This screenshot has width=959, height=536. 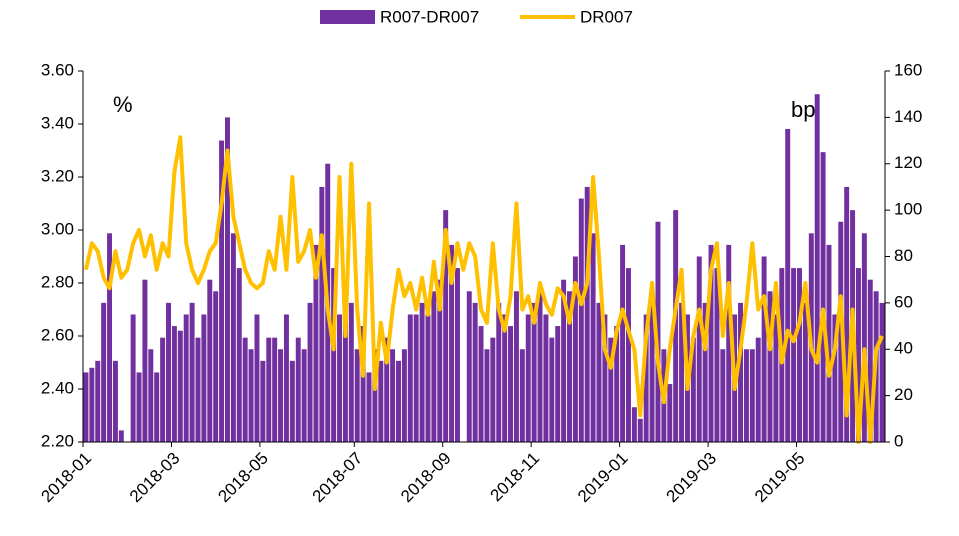 I want to click on y2-tick-label: 140, so click(x=908, y=116).